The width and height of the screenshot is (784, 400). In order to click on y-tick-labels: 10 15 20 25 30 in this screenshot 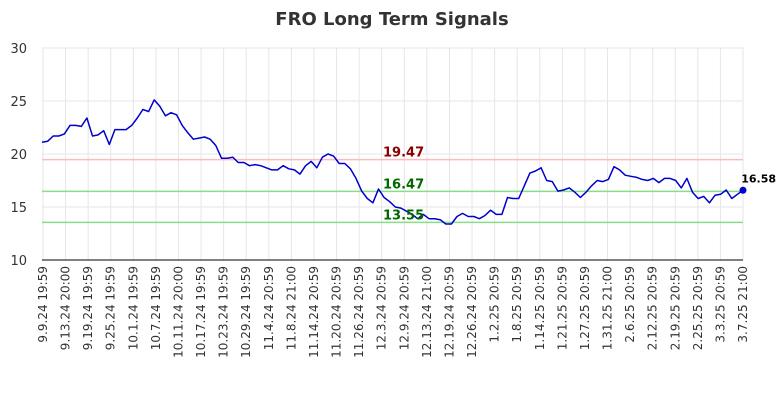, I will do `click(18, 155)`.